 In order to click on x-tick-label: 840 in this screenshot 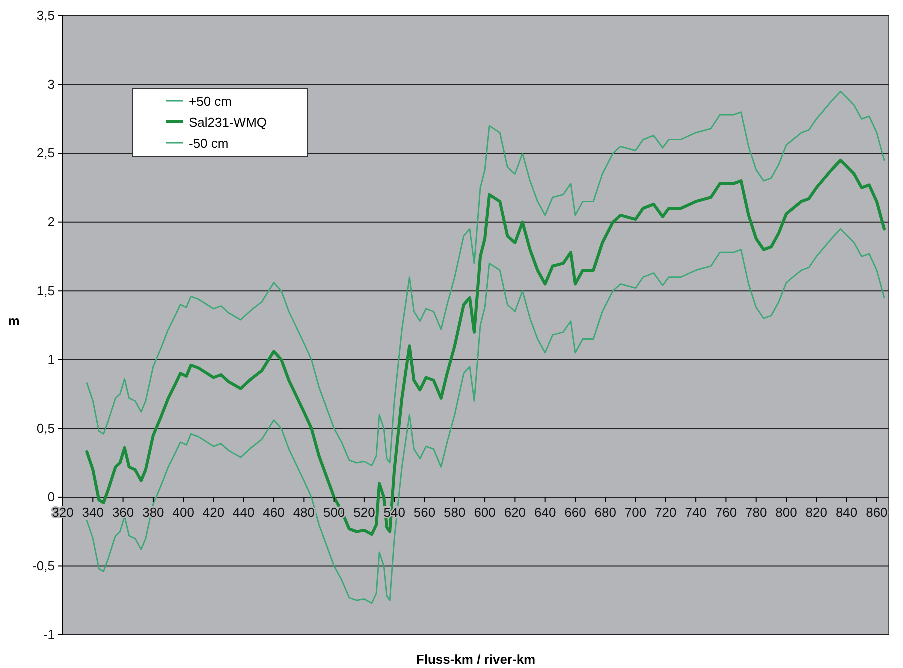, I will do `click(847, 512)`.